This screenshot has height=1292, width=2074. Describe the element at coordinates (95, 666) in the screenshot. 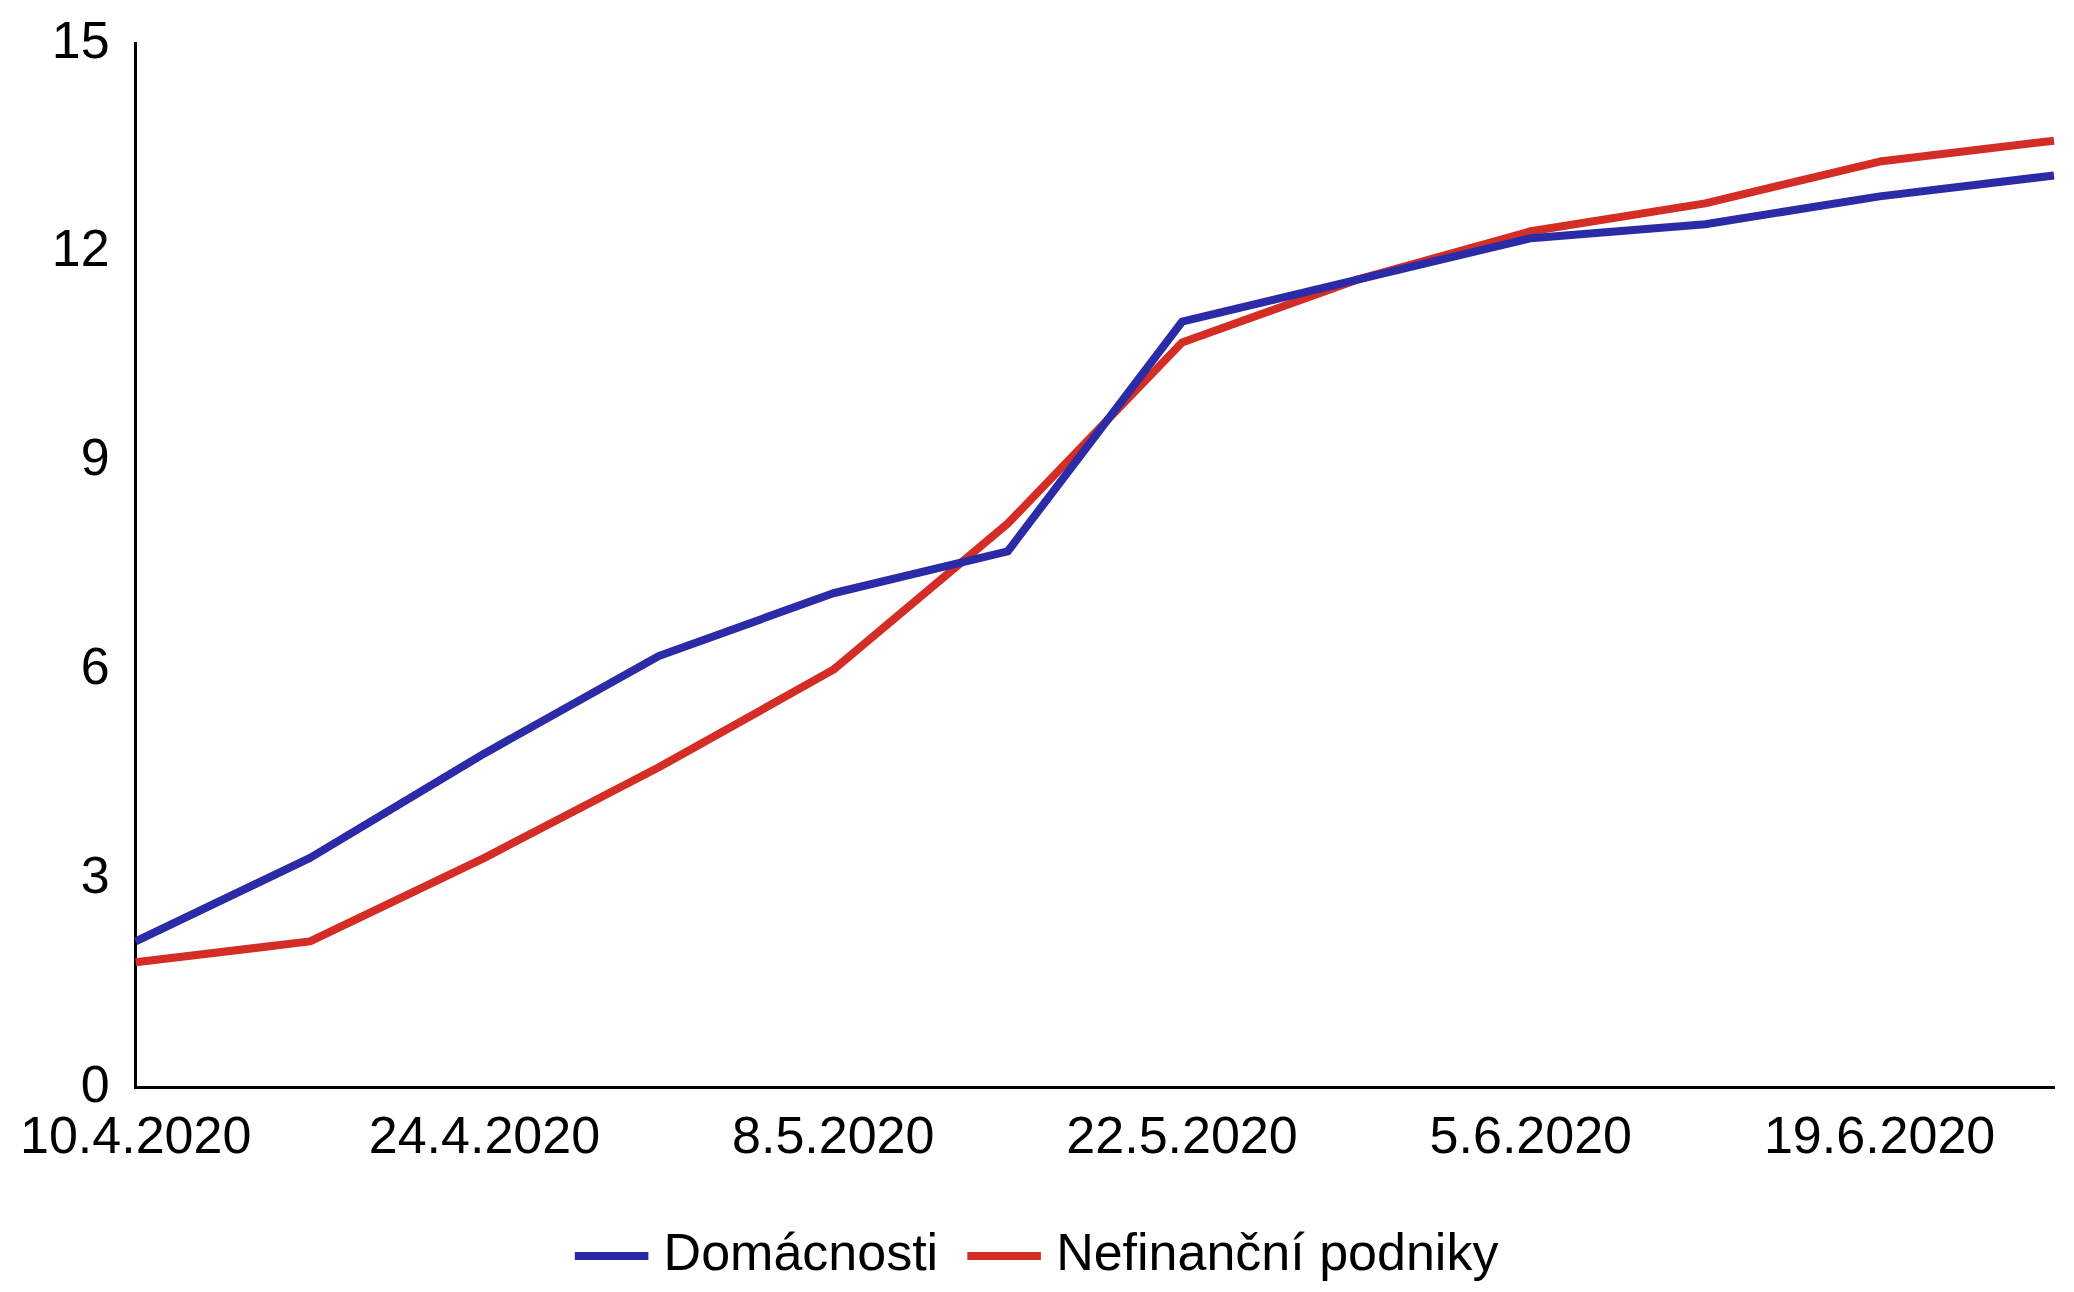

I see `y-tick-label: 6` at that location.